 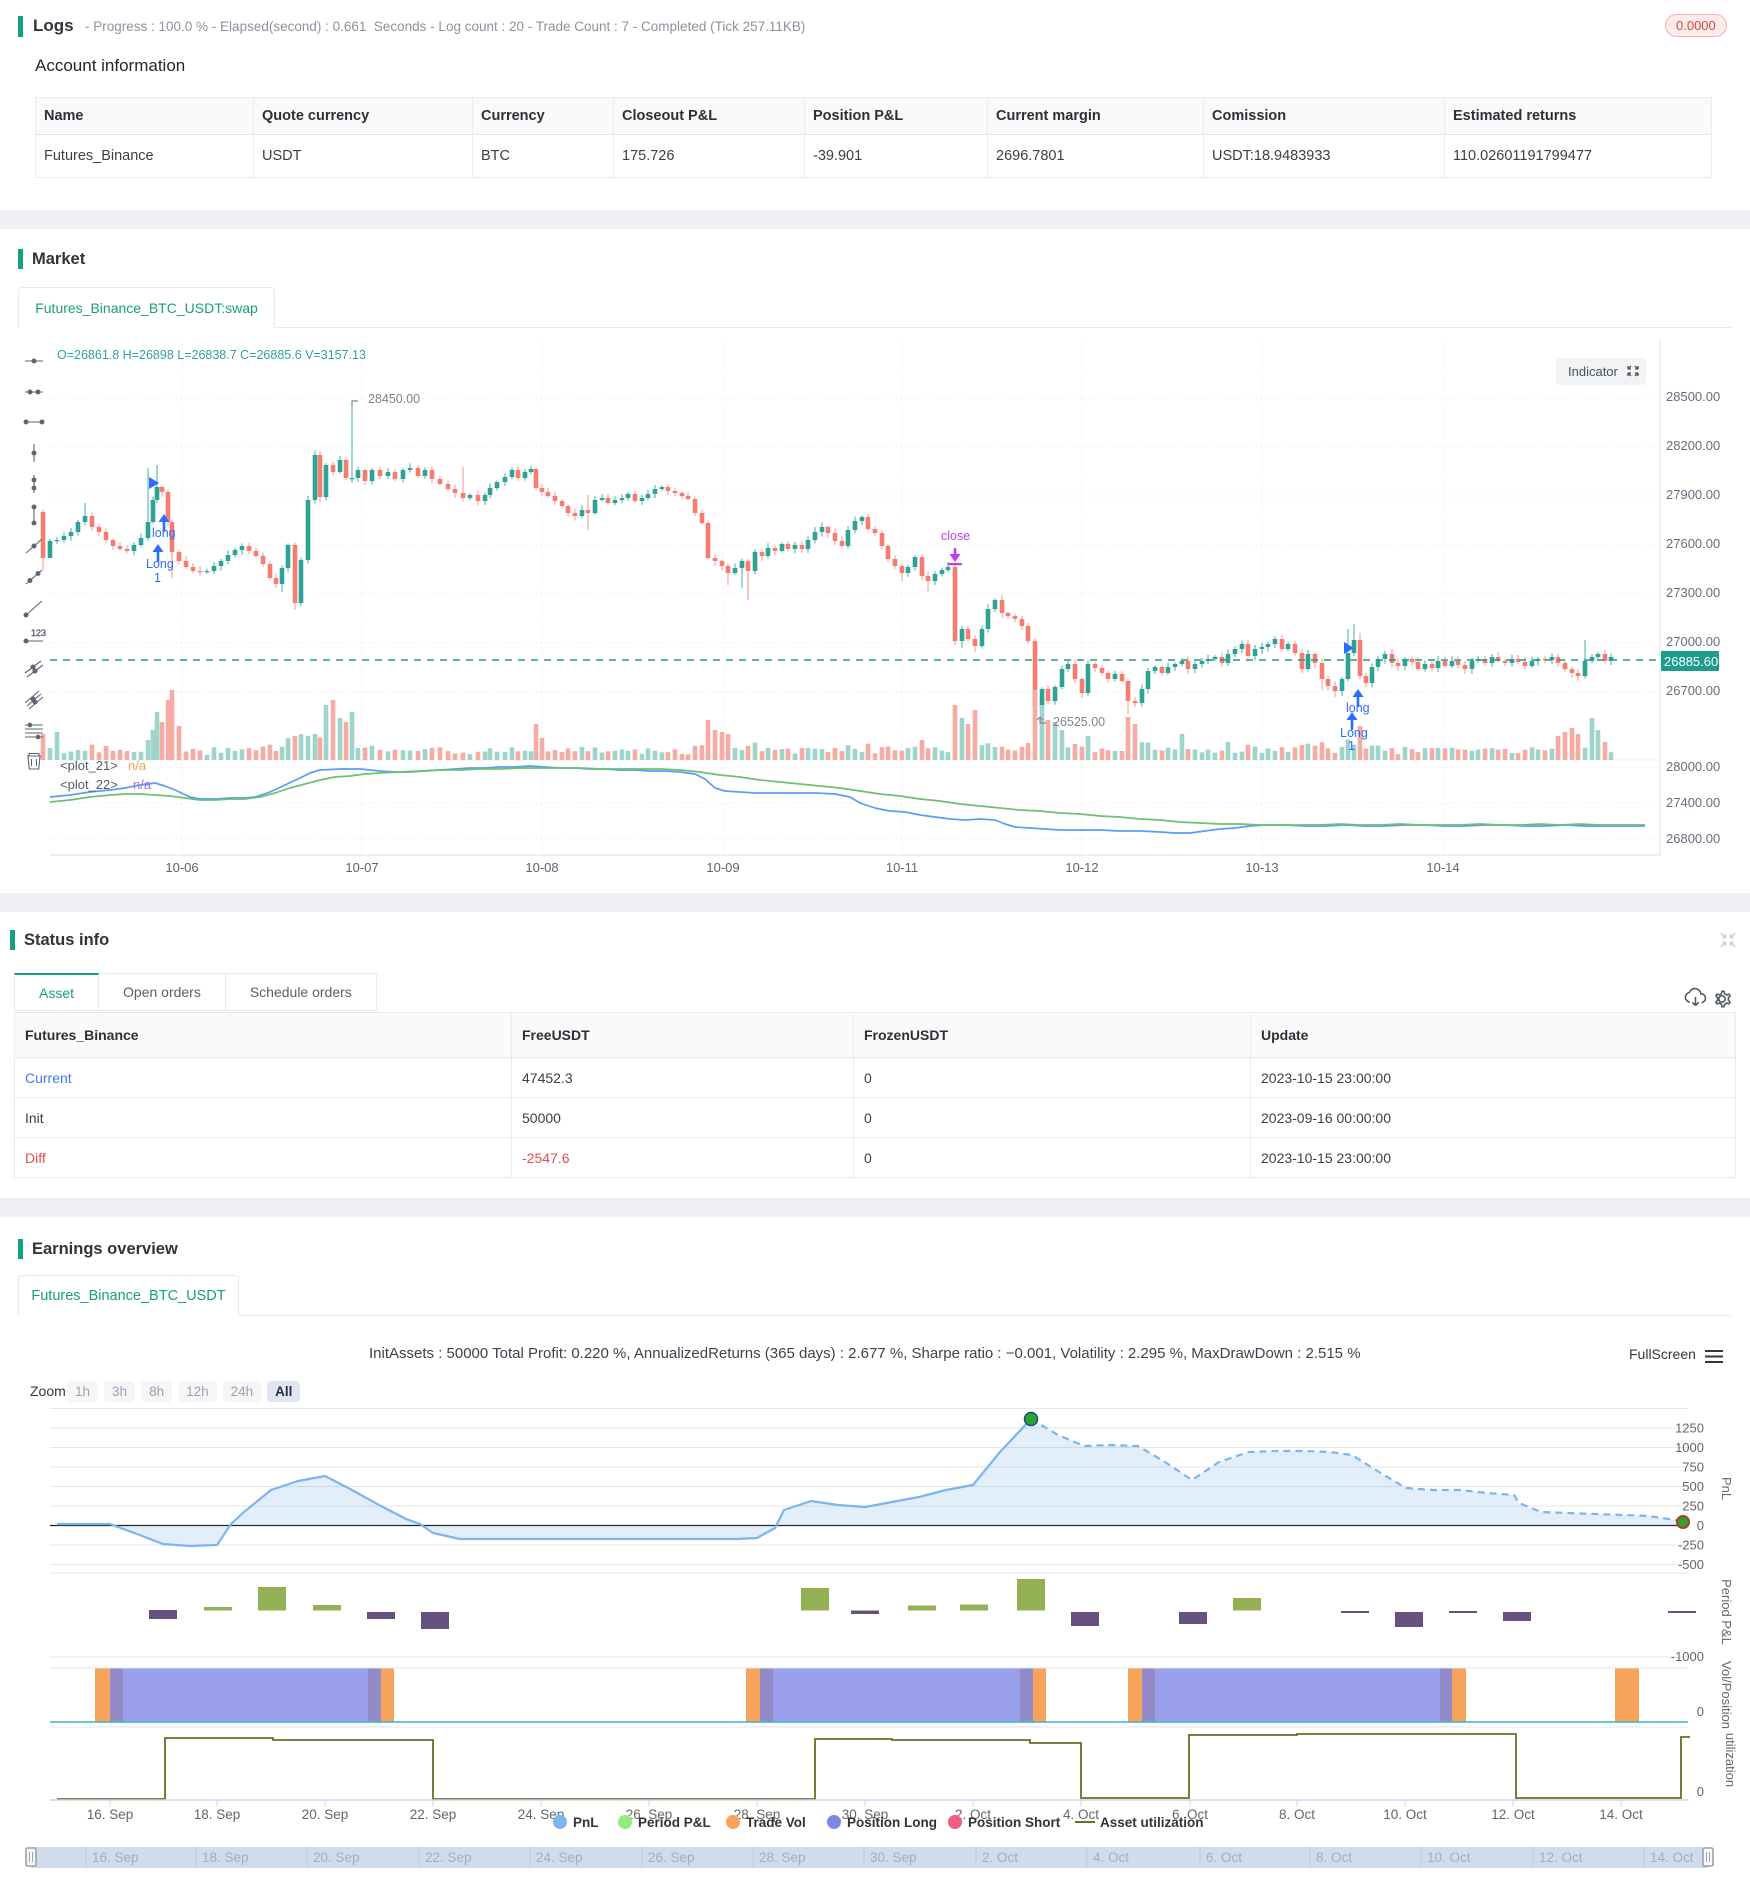 I want to click on svg-text: 28500.00, so click(x=1693, y=396).